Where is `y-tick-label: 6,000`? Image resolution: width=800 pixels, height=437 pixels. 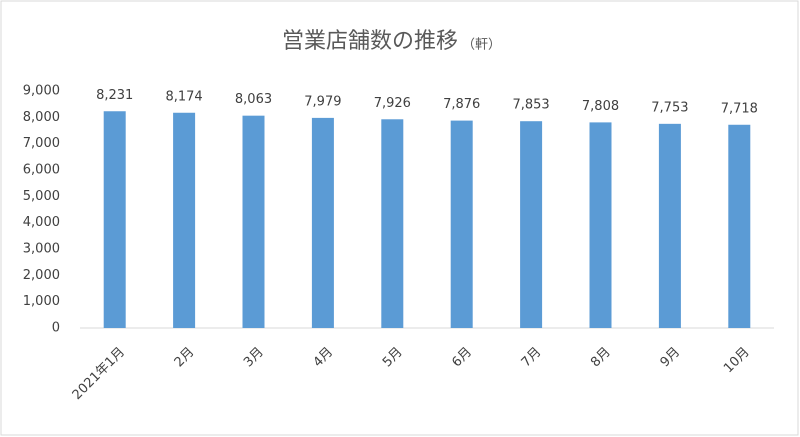 y-tick-label: 6,000 is located at coordinates (41, 170).